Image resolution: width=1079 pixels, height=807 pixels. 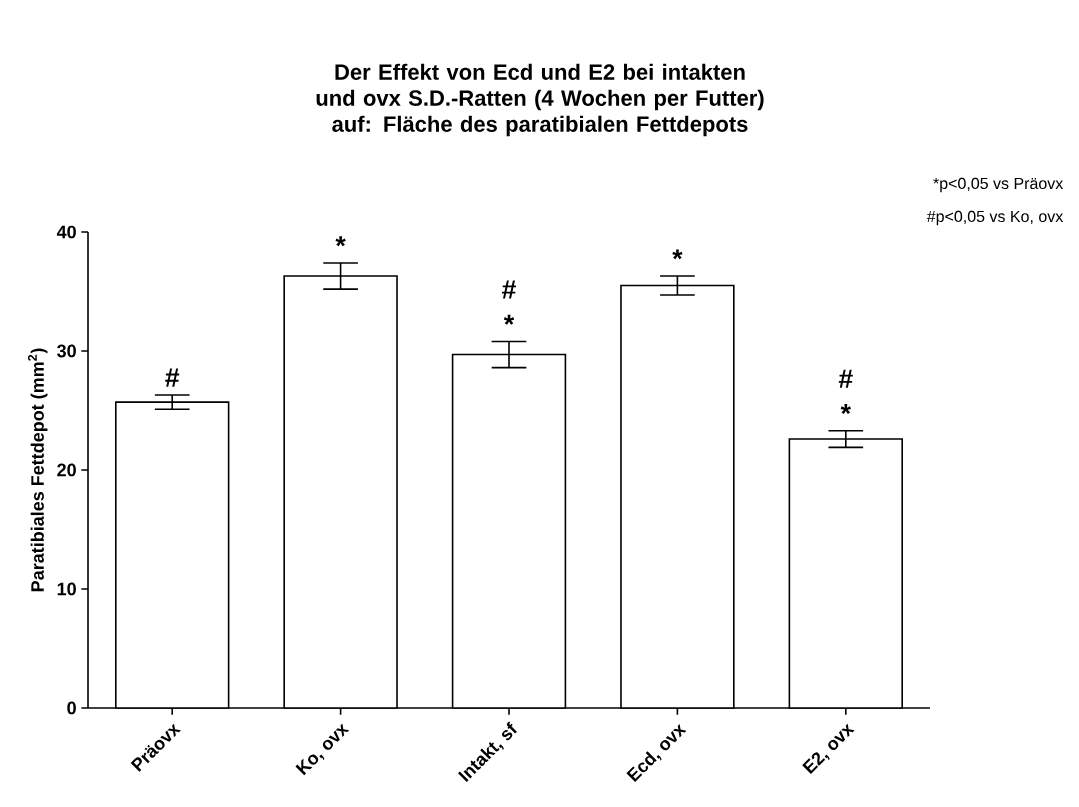 I want to click on chart-title: Der Effekt von Ecd und E2 bei intakten und ovx S.D.-Ratten (4 Wochen per Futter) auf: Fläche des paratibialen Fettdepots, so click(x=540, y=100).